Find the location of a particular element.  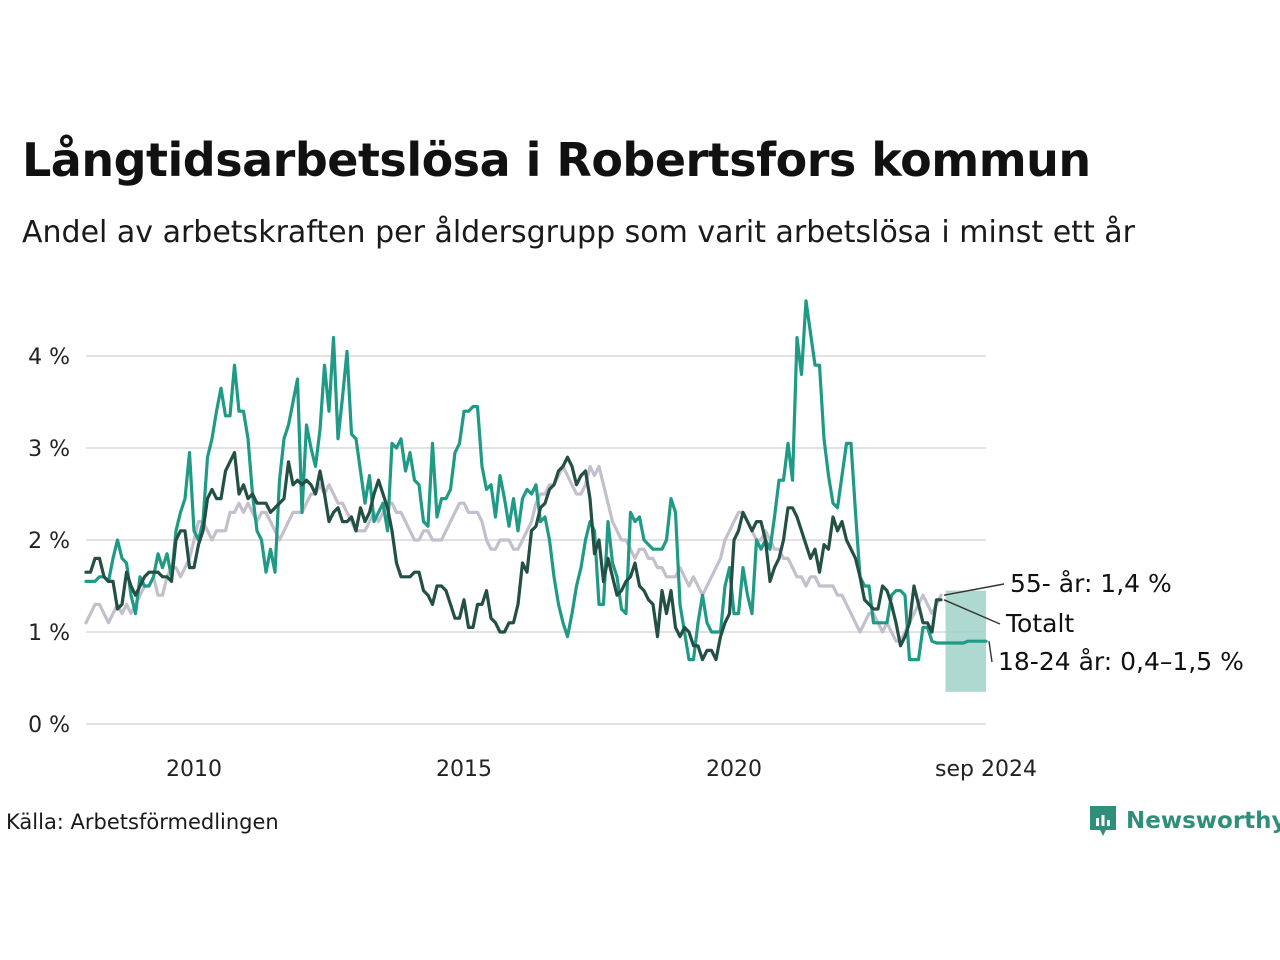

x-tick-label: sep 2024 is located at coordinates (986, 769).